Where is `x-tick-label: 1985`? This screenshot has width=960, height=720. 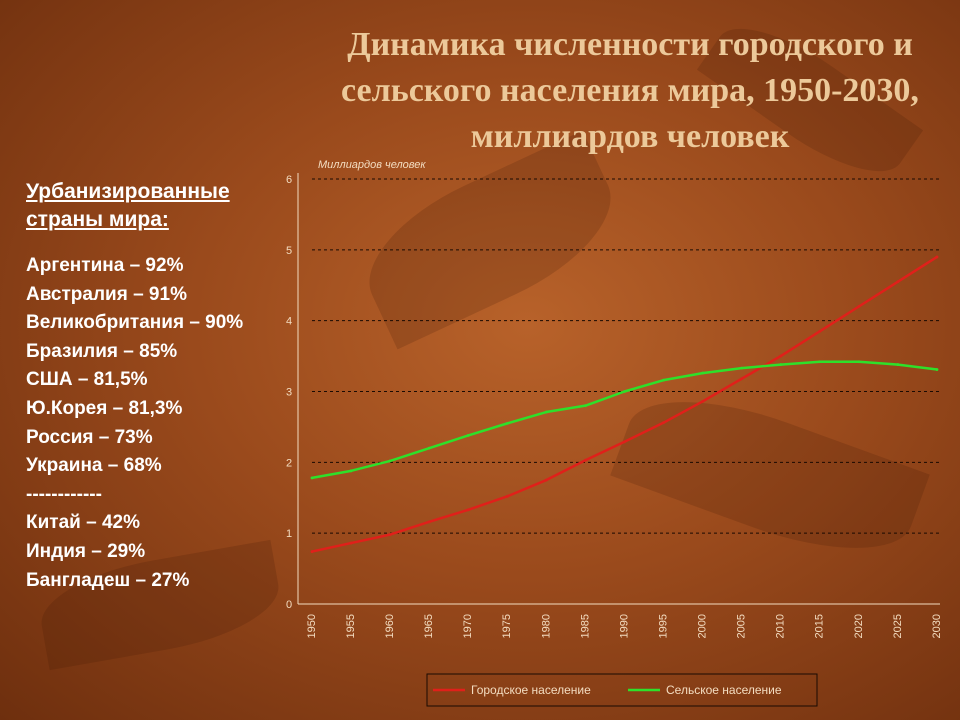 x-tick-label: 1985 is located at coordinates (585, 626).